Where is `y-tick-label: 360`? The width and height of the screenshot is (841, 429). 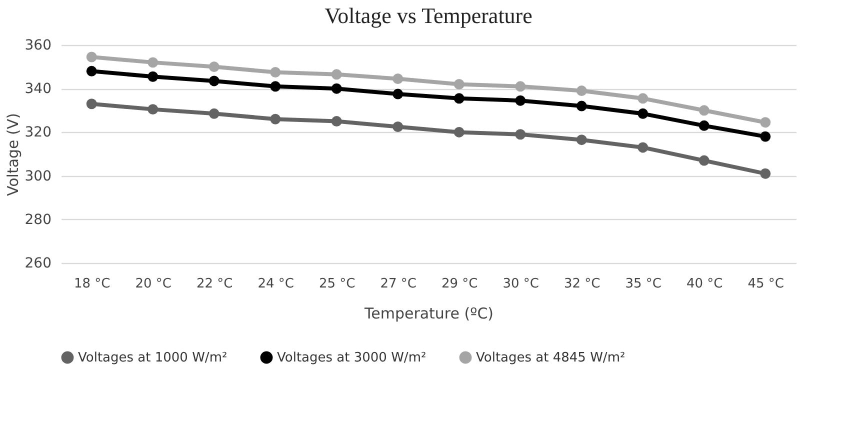
y-tick-label: 360 is located at coordinates (38, 46).